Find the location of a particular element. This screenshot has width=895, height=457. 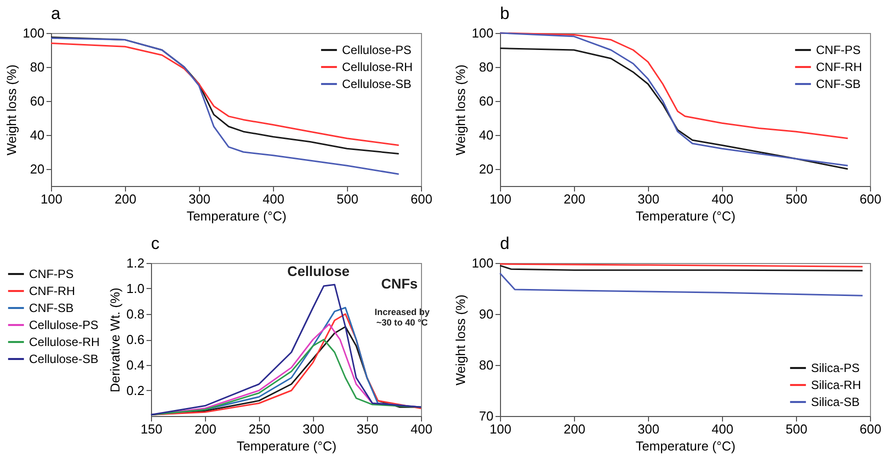

legend-label: Silica-PS is located at coordinates (835, 368).